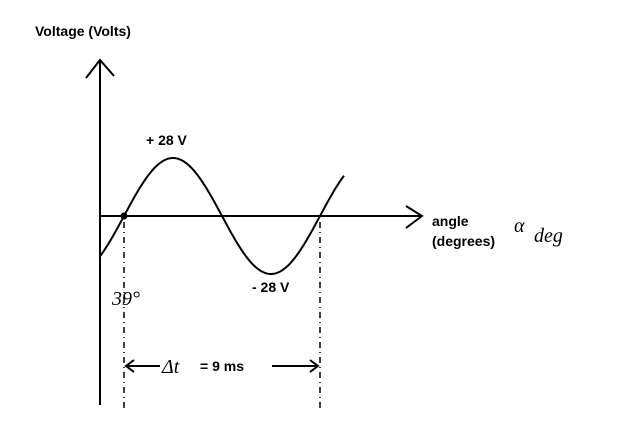 The height and width of the screenshot is (433, 625). I want to click on trough-label: - 28 V, so click(271, 287).